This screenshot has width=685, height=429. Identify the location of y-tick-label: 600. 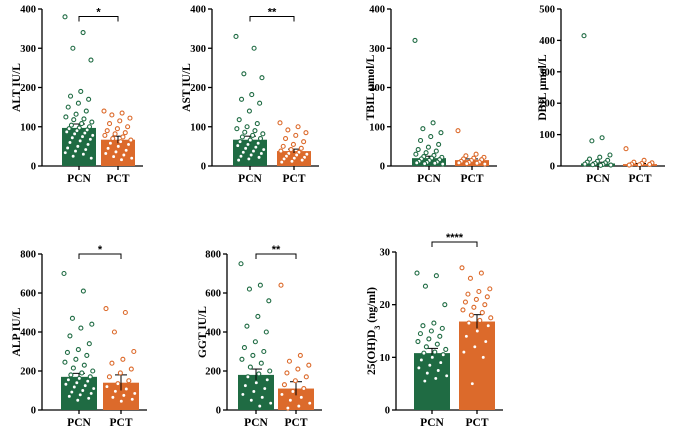
(213, 294).